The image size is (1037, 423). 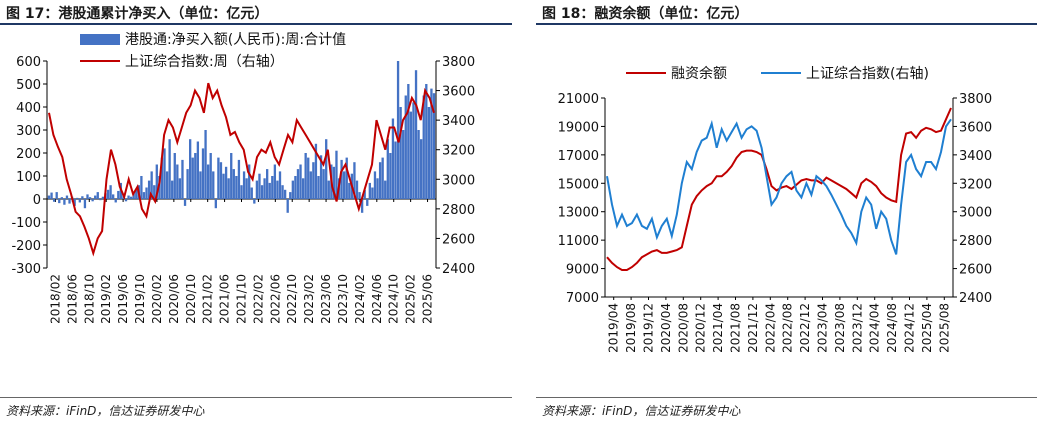 What do you see at coordinates (578, 213) in the screenshot?
I see `y-left-tick-label: 13000` at bounding box center [578, 213].